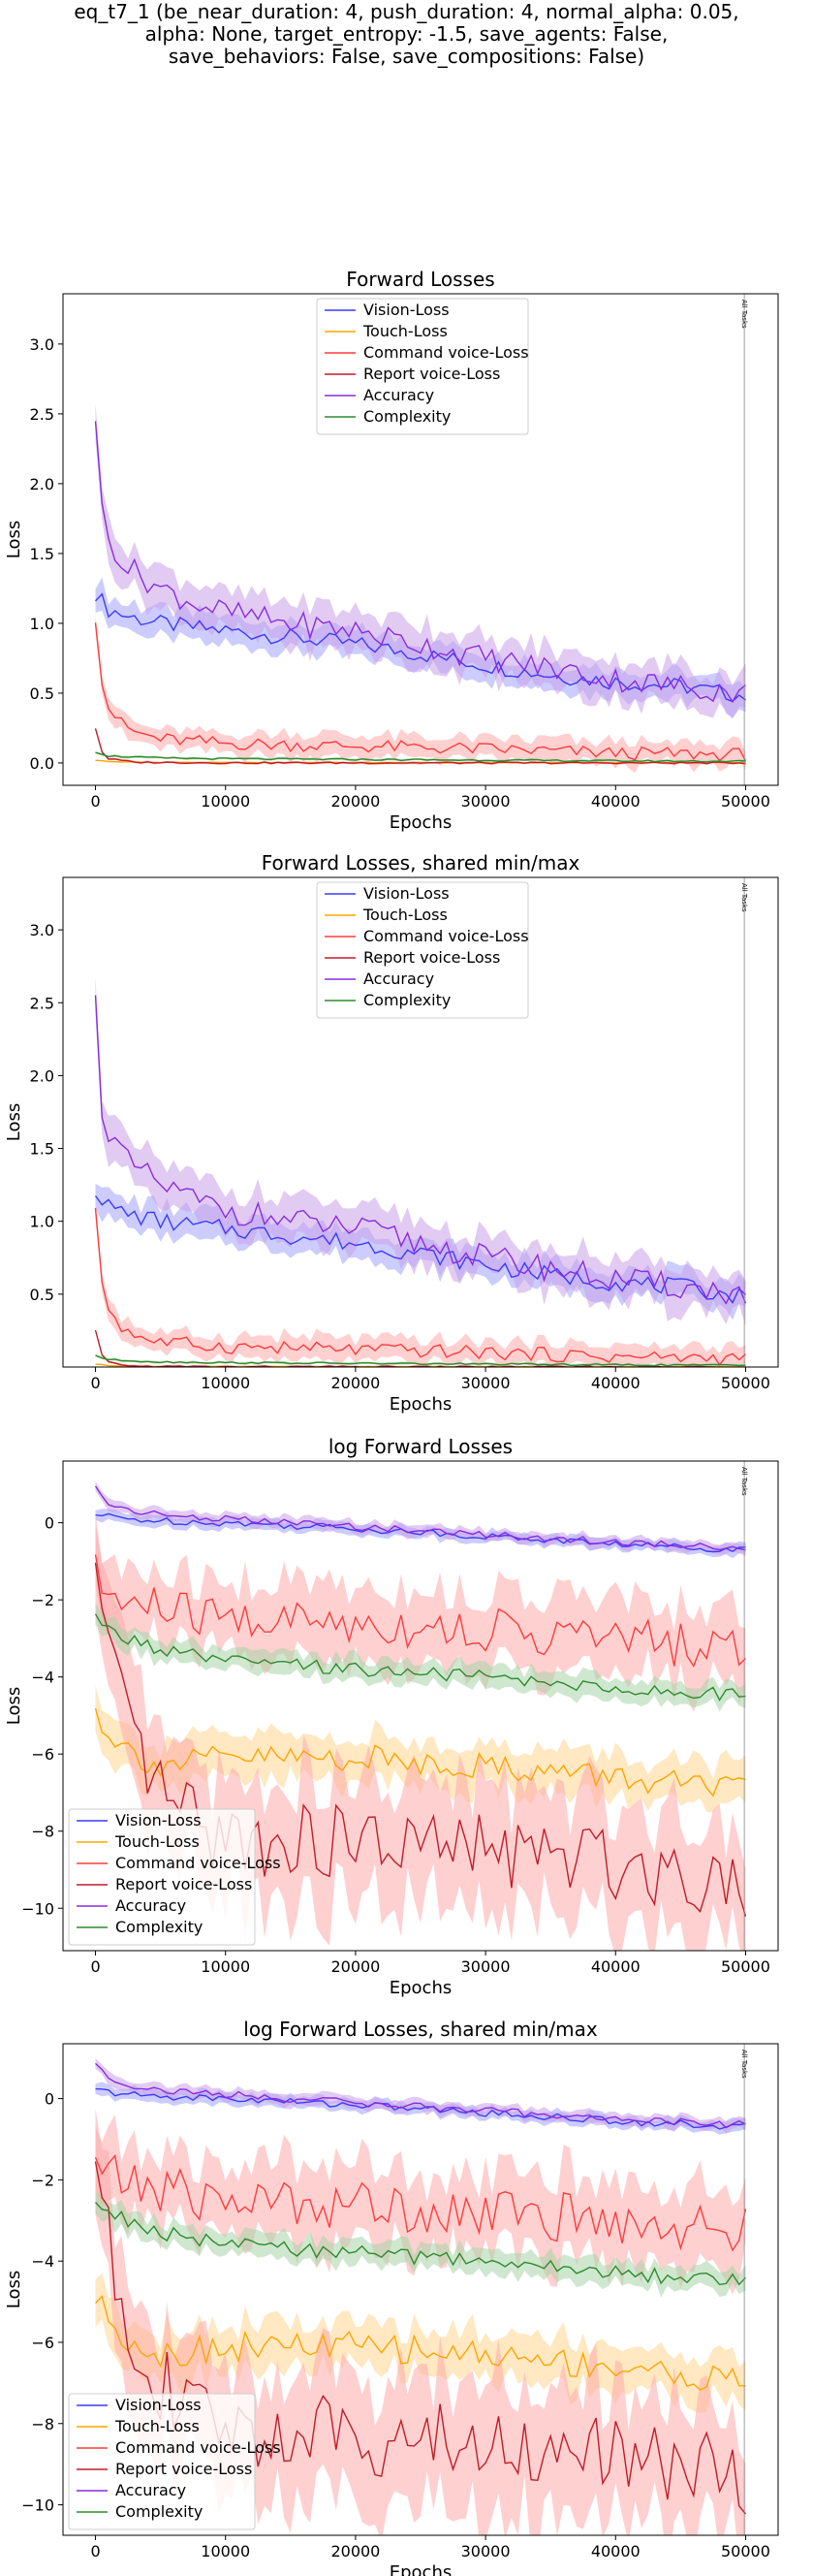  I want to click on y-tick-label: −2, so click(43, 1600).